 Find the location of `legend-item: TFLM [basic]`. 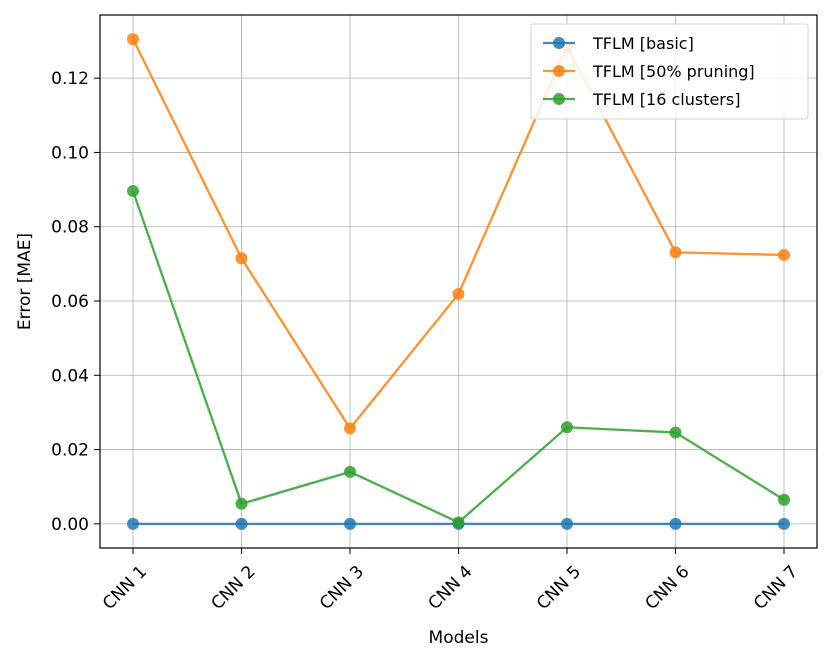

legend-item: TFLM [basic] is located at coordinates (618, 43).